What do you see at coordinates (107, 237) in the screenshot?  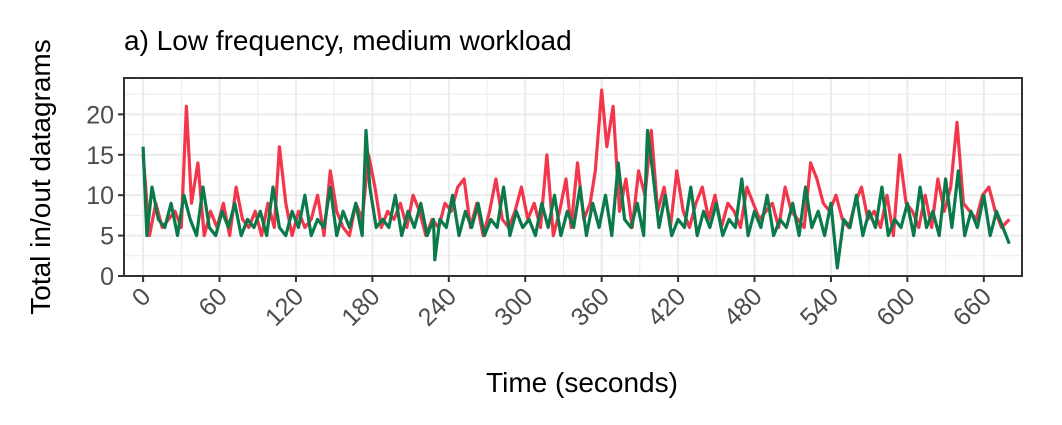 I see `y-tick-label: 5` at bounding box center [107, 237].